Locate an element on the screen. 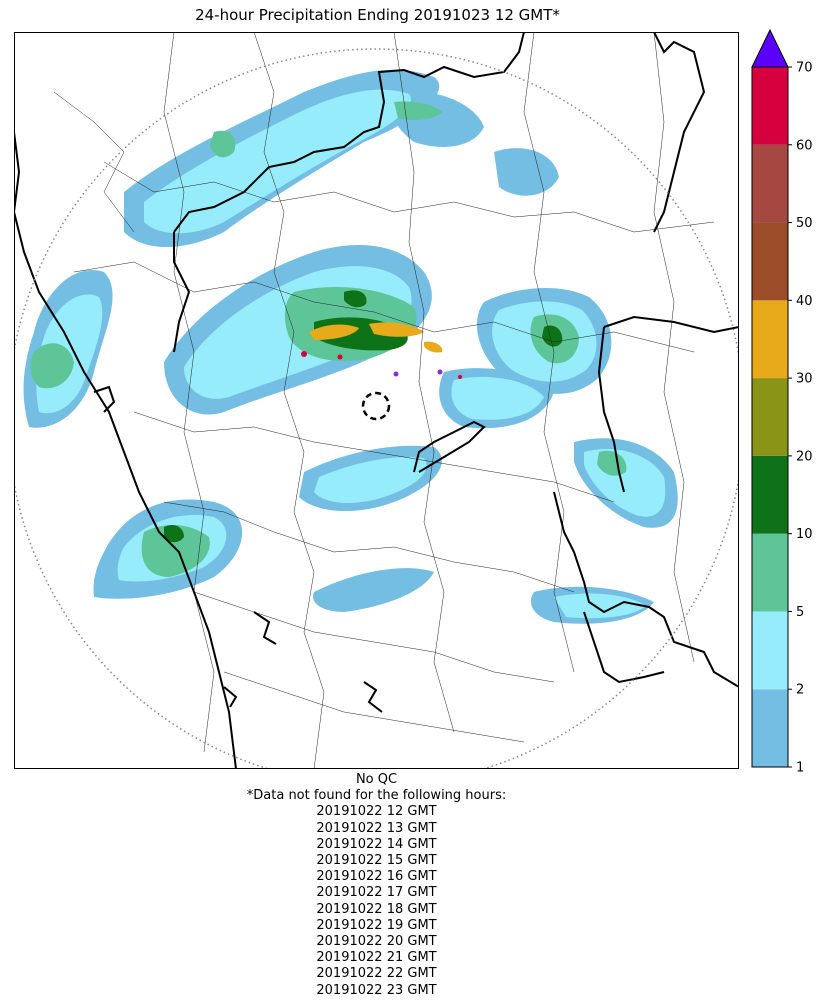 The image size is (825, 1007). qc-status: No QC is located at coordinates (376, 779).